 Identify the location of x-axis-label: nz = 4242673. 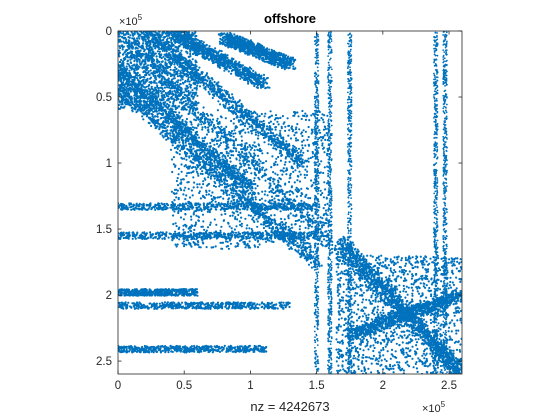
(289, 406).